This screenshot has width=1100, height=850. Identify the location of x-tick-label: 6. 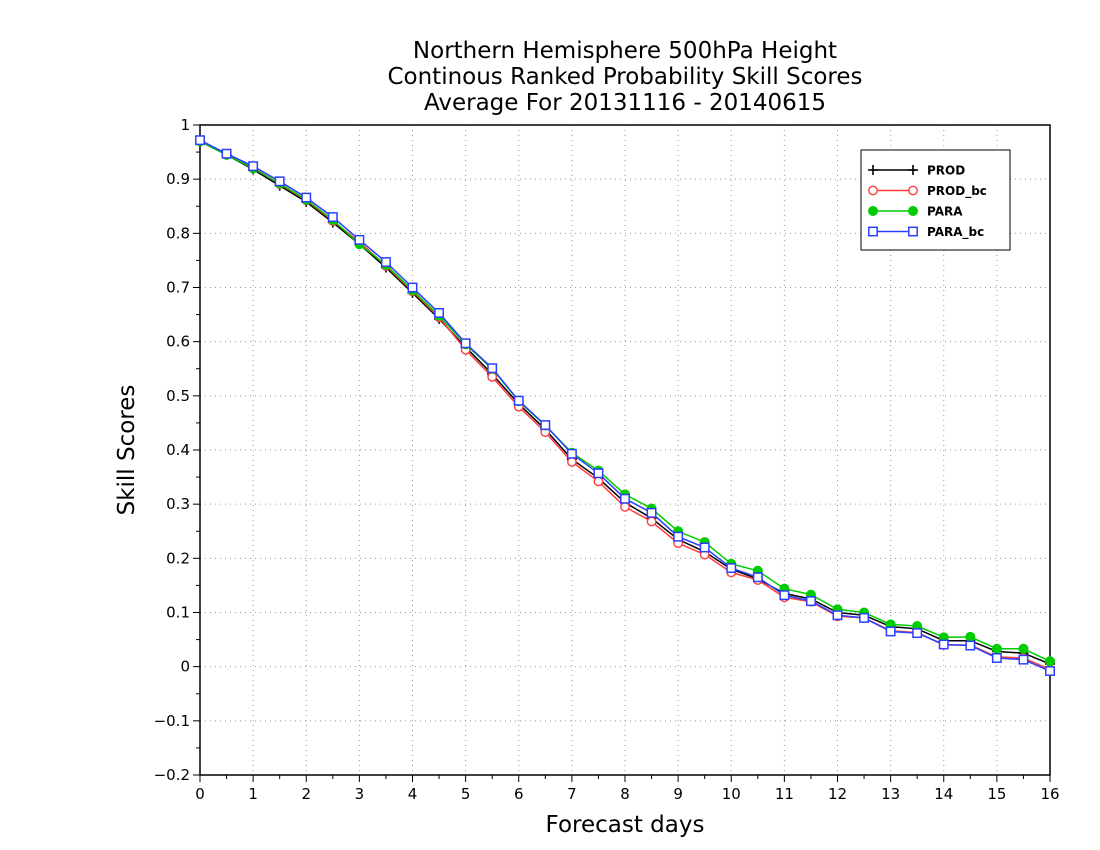
(519, 794).